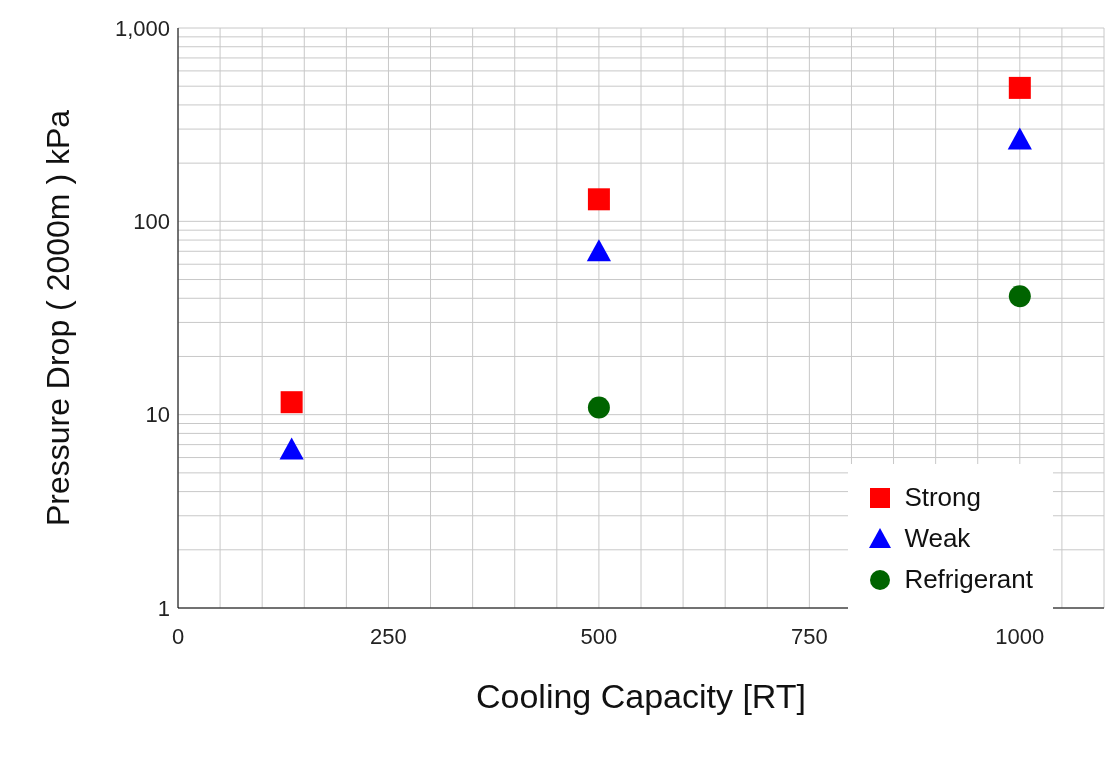 This screenshot has width=1113, height=762. What do you see at coordinates (58, 318) in the screenshot?
I see `y-axis-title: Pressure Drop ( 2000m ) kPa` at bounding box center [58, 318].